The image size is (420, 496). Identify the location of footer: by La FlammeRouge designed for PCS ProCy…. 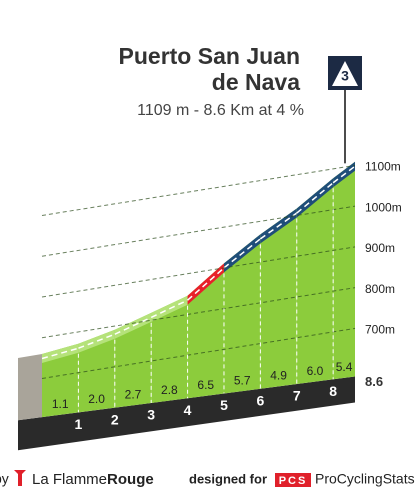
(207, 479).